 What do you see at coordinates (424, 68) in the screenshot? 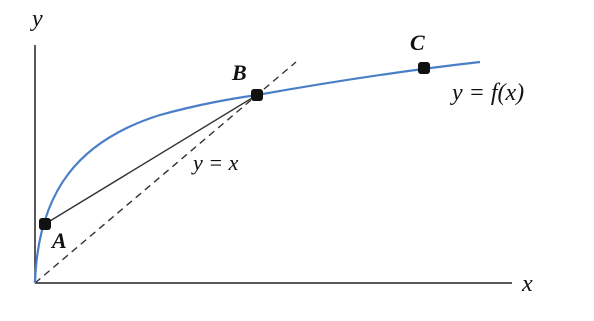
I see `point-c` at bounding box center [424, 68].